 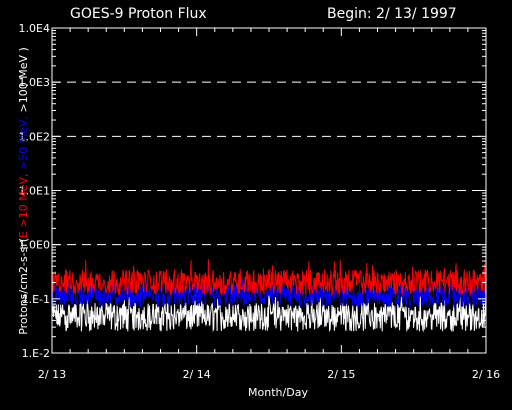 I want to click on chart-subtitle: Begin: 2/ 13/ 1997, so click(x=392, y=14).